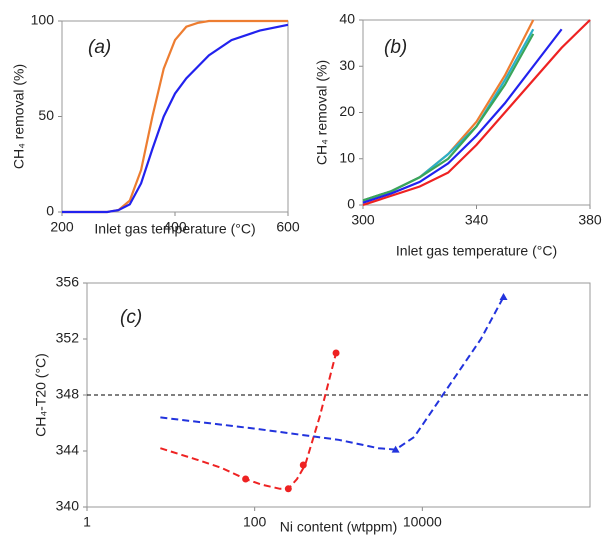 This screenshot has width=608, height=537. I want to click on y-axis-label: CH₄-T20 (°C), so click(41, 395).